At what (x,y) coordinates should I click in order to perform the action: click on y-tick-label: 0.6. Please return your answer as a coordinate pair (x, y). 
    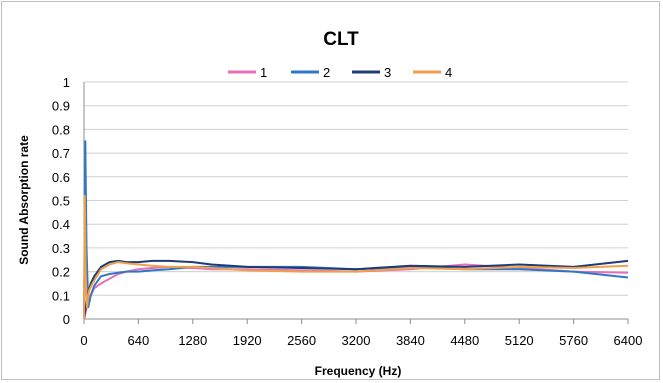
    Looking at the image, I should click on (61, 177).